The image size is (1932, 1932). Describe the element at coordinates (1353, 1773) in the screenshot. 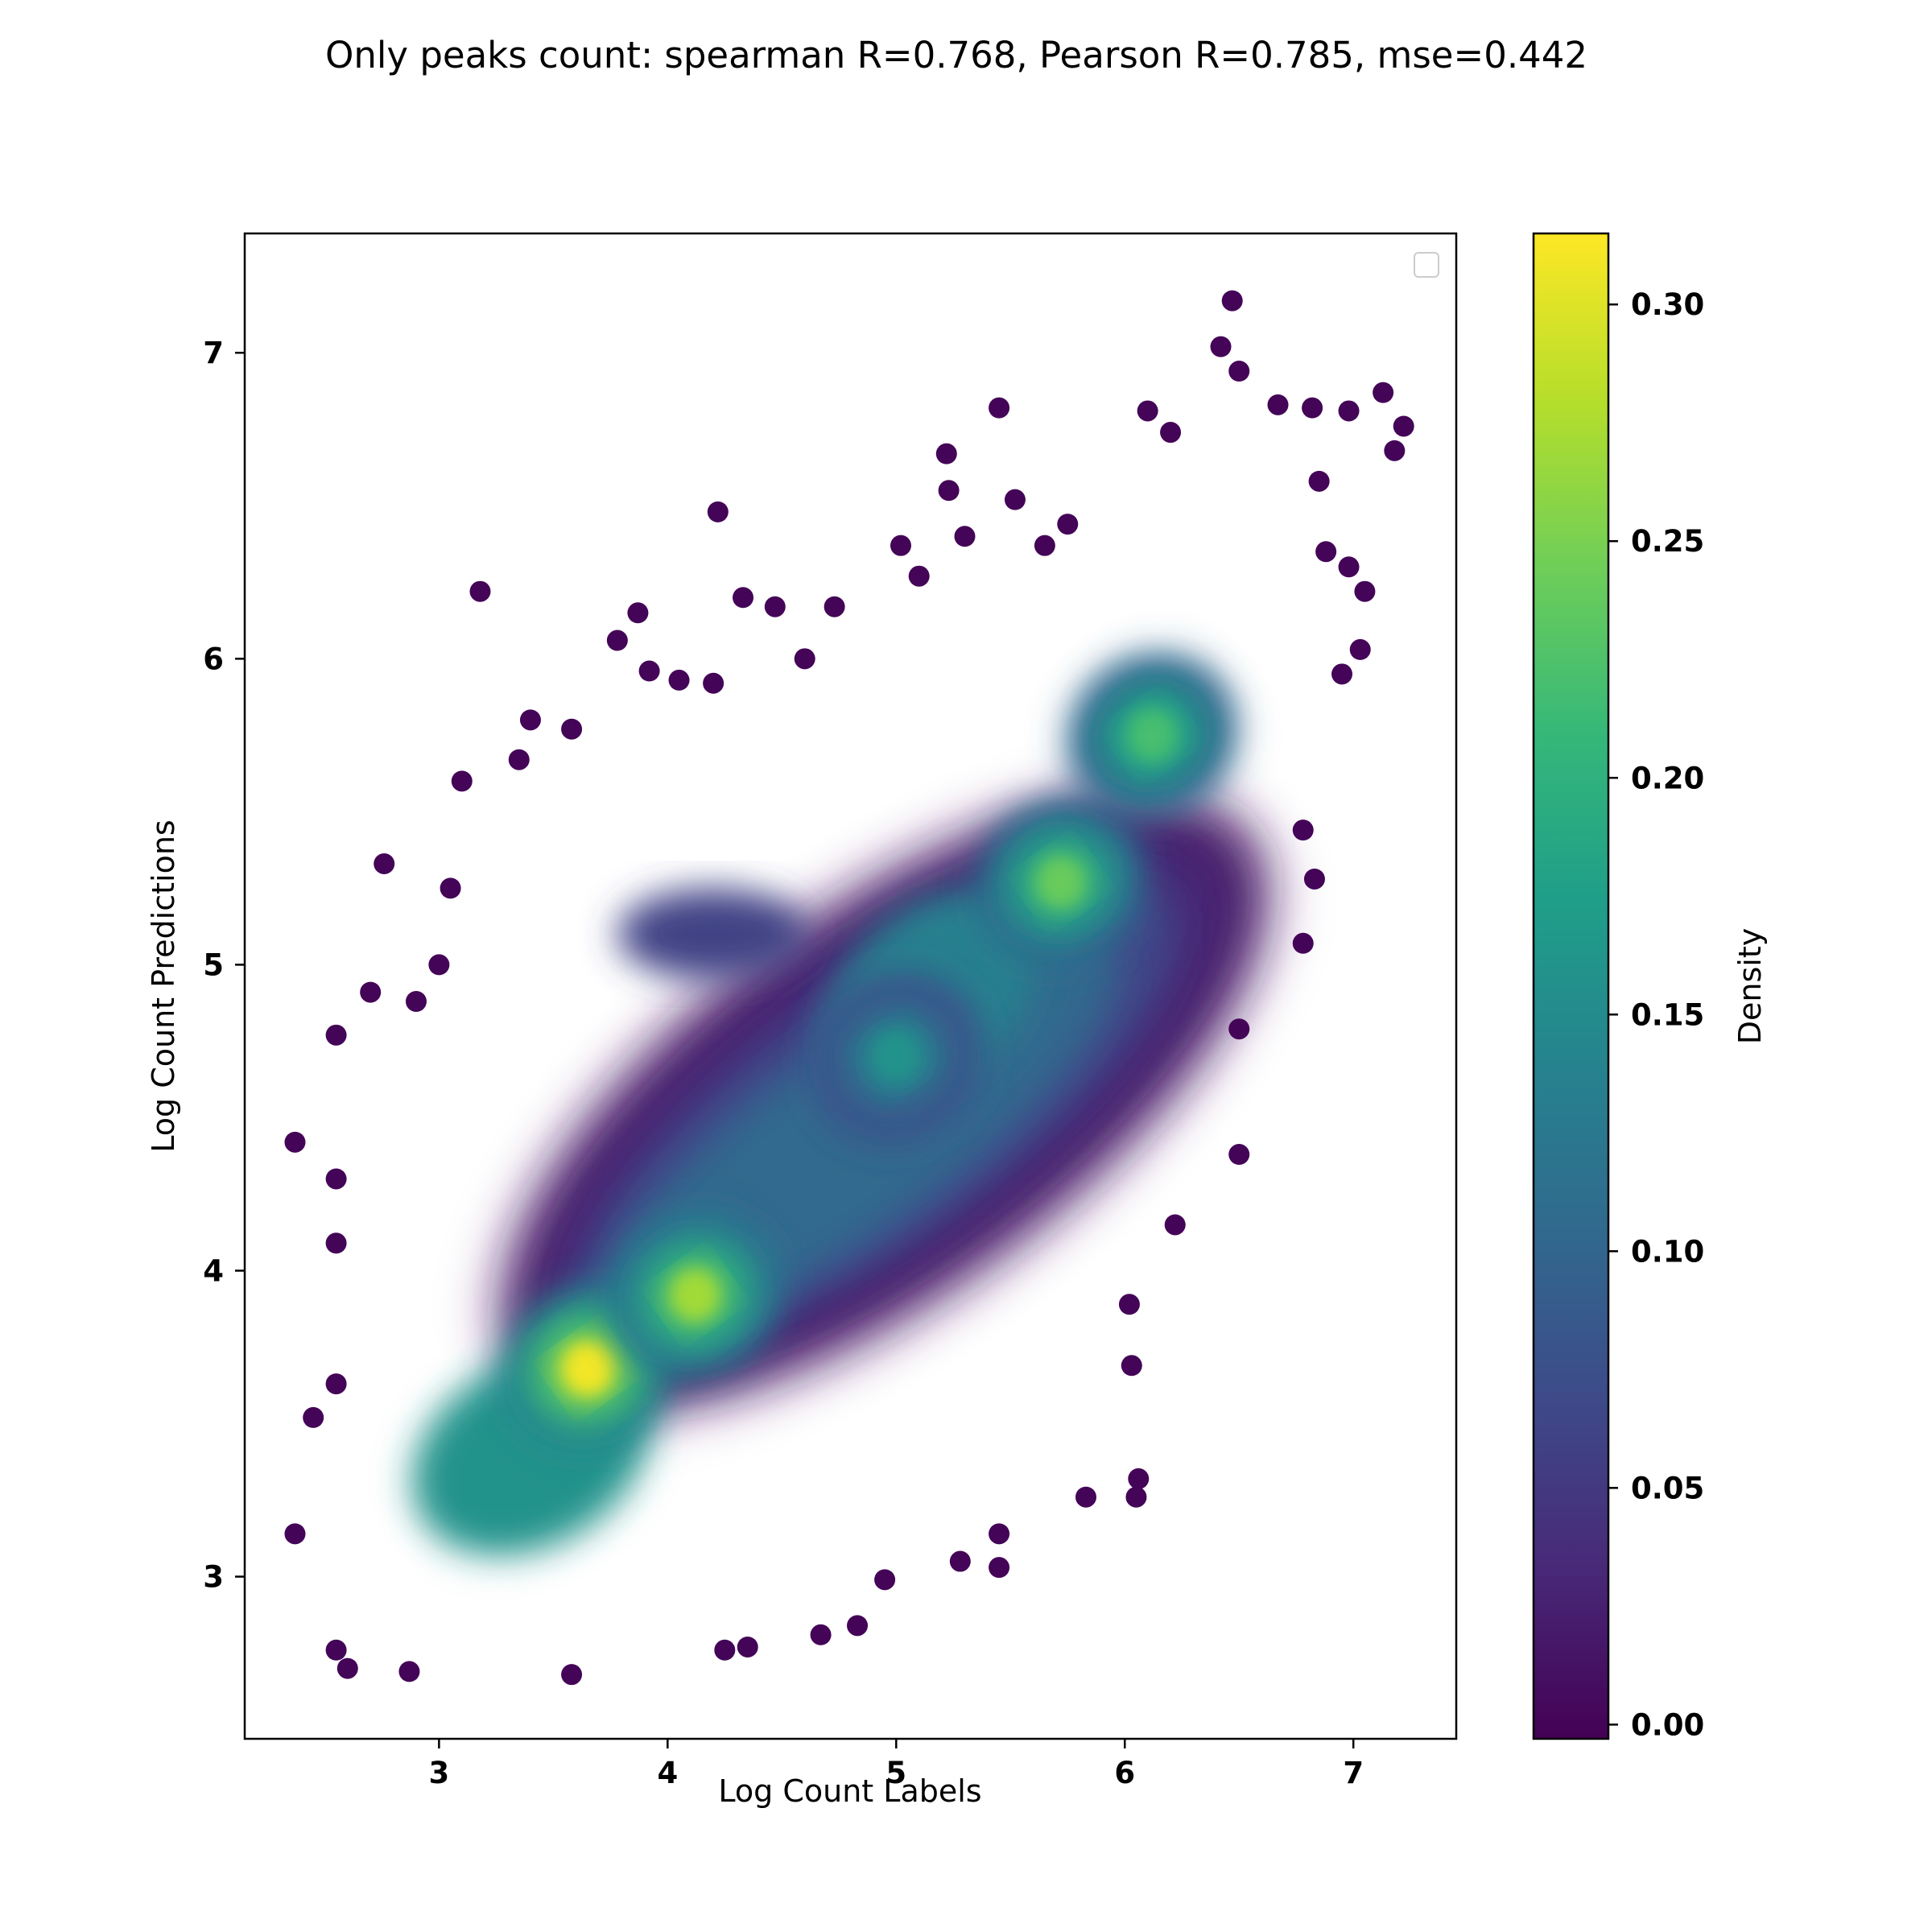

I see `x-tick-label: 7` at that location.